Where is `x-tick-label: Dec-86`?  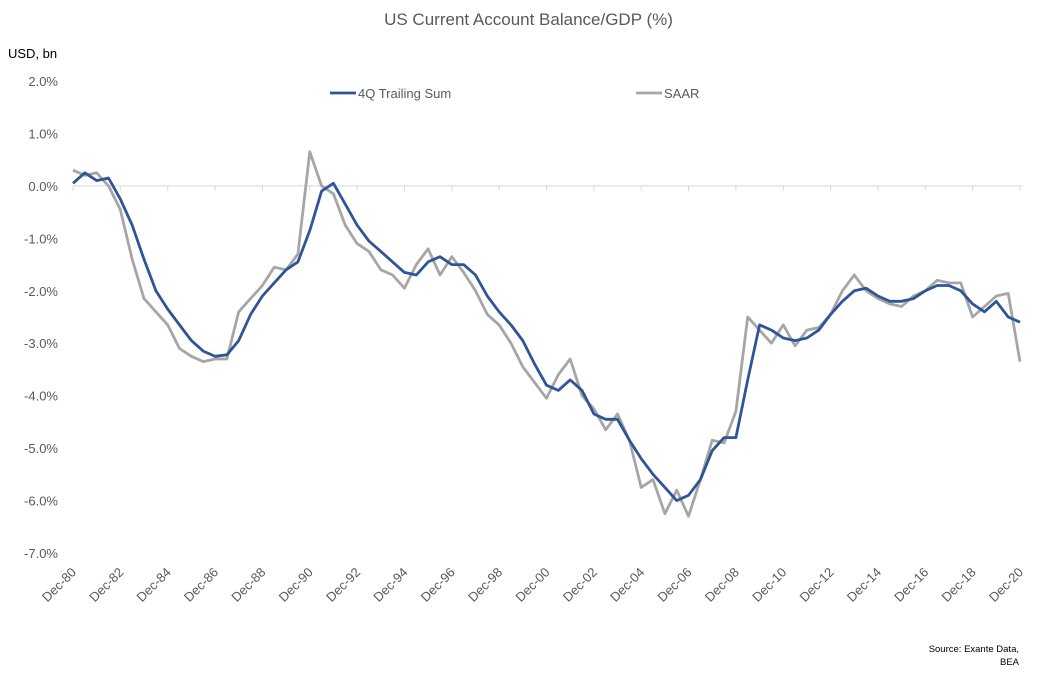 x-tick-label: Dec-86 is located at coordinates (201, 585).